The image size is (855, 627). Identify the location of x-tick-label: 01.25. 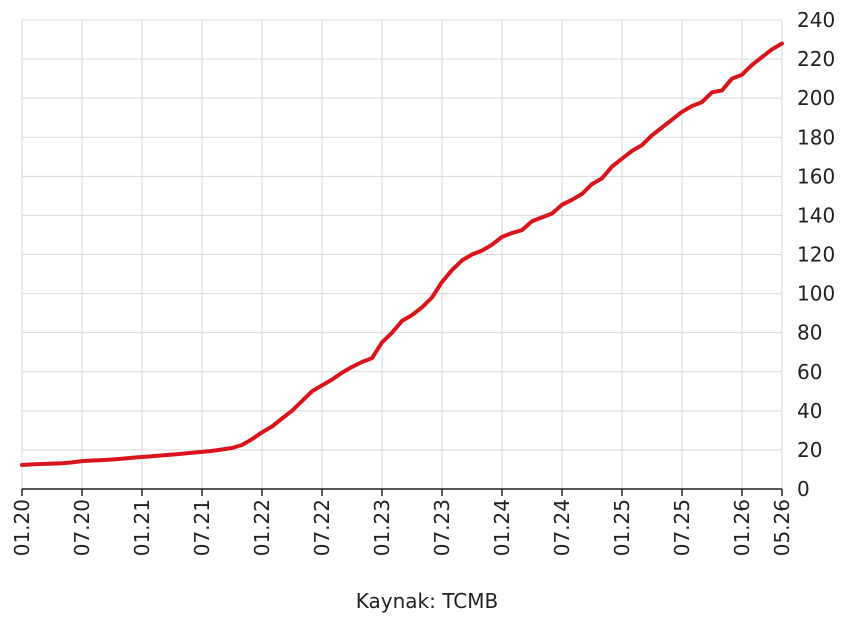
(622, 527).